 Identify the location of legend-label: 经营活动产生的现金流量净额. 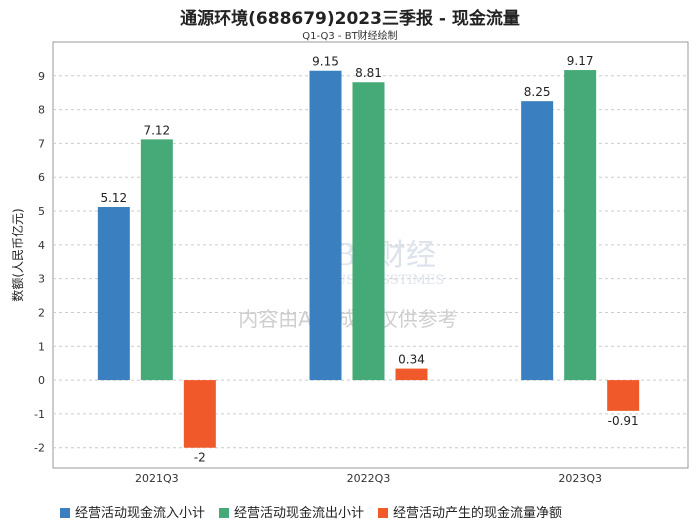
(478, 513).